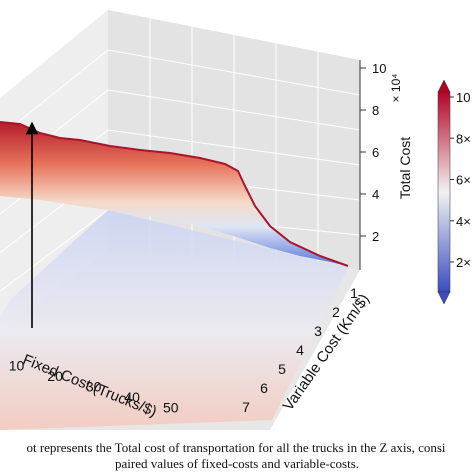  What do you see at coordinates (379, 68) in the screenshot?
I see `z-tick-label: 10` at bounding box center [379, 68].